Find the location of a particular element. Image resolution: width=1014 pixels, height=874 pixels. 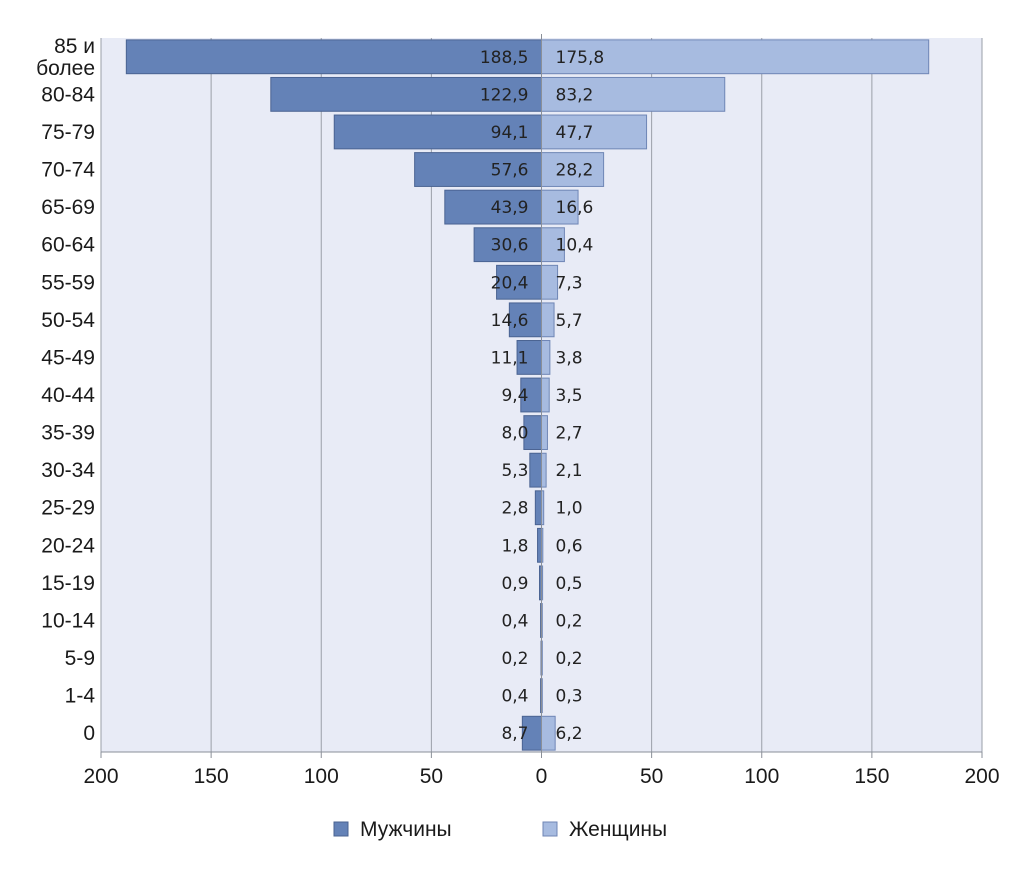

data-label-women: 5,7 is located at coordinates (569, 321).